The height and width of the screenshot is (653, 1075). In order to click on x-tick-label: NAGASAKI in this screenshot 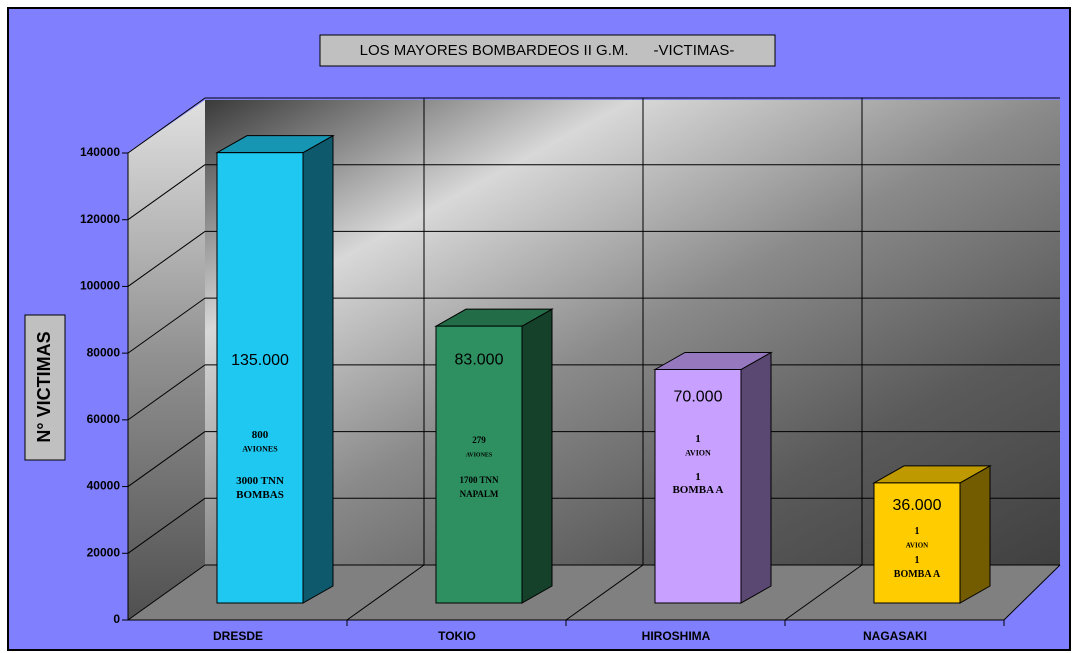, I will do `click(895, 636)`.